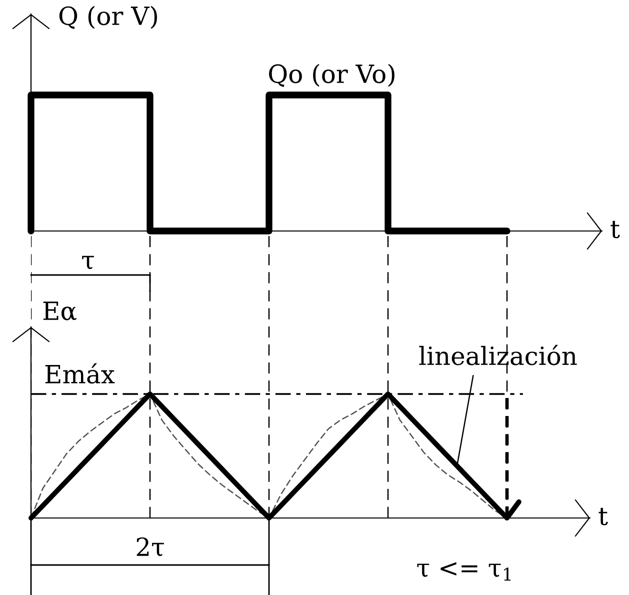  Describe the element at coordinates (464, 571) in the screenshot. I see `text: τ <= τ$_{1}$` at that location.